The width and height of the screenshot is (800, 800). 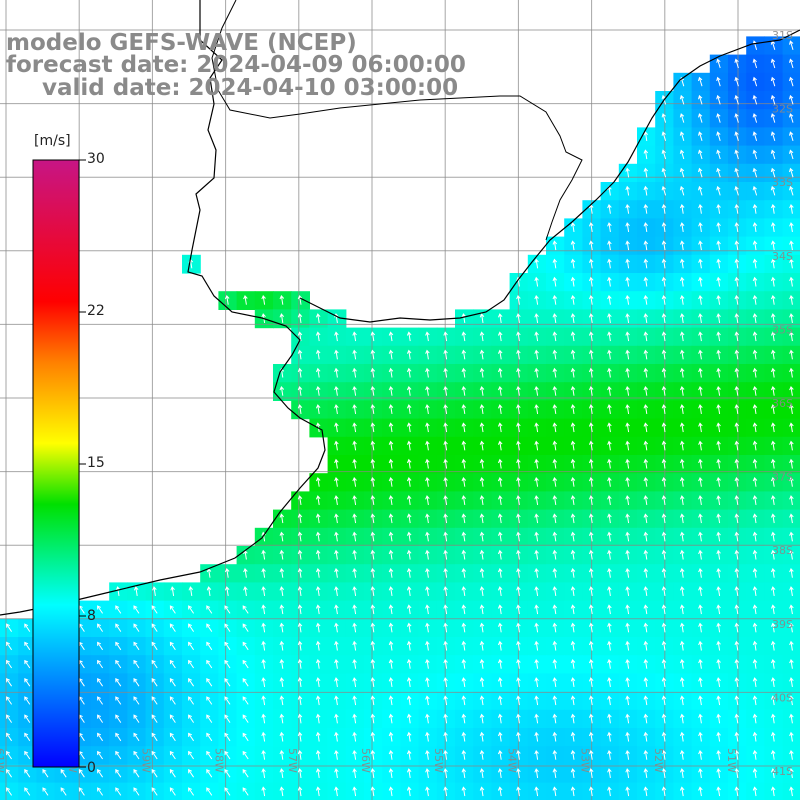 What do you see at coordinates (782, 477) in the screenshot?
I see `latitude-label: 37S` at bounding box center [782, 477].